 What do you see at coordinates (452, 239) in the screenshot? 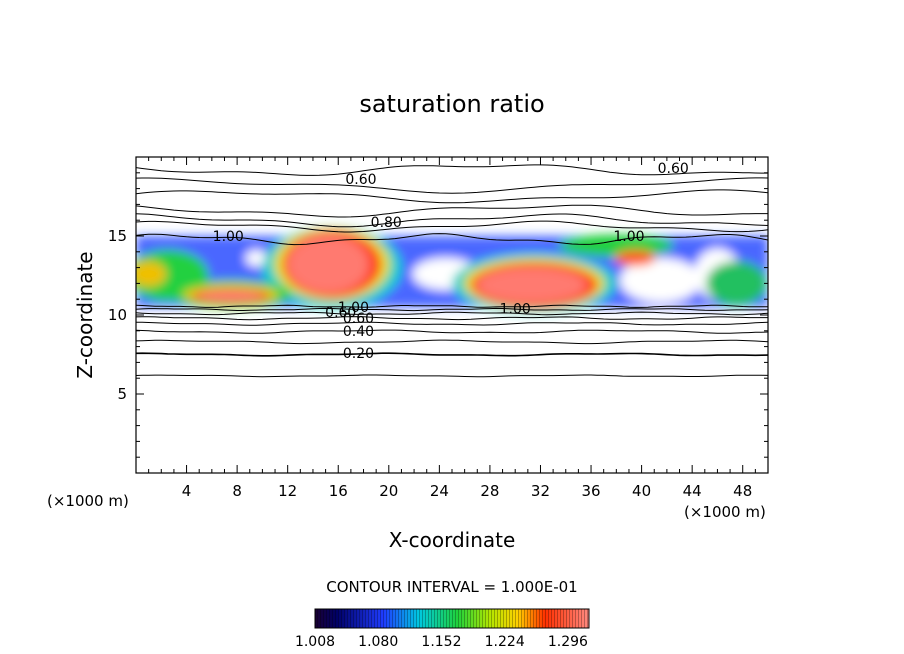
I see `contour-1.0-top` at bounding box center [452, 239].